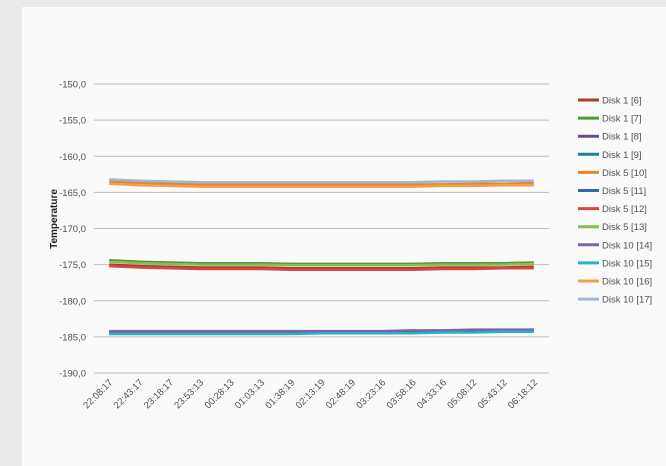 This screenshot has height=466, width=666. I want to click on x-tick-label: 02:13:19, so click(311, 394).